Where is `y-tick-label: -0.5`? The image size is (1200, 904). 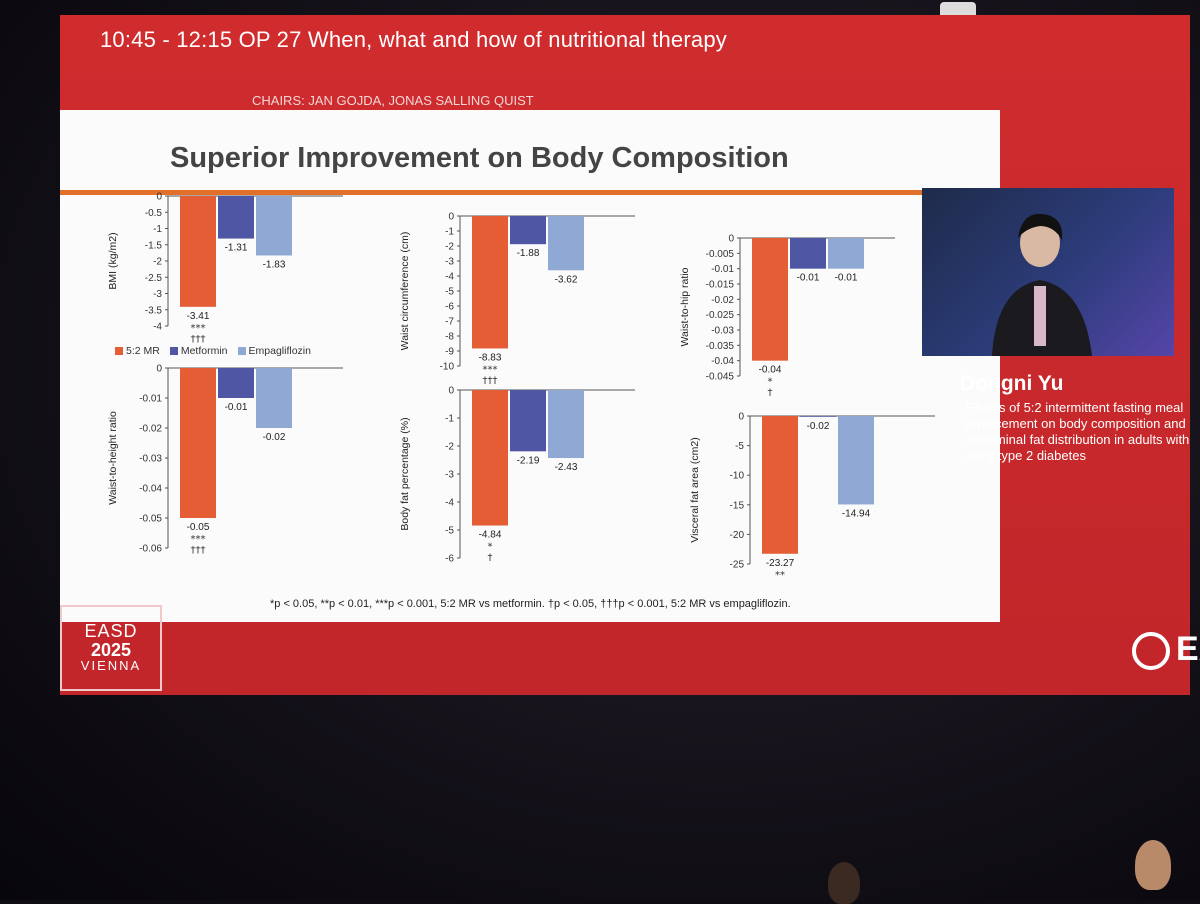
y-tick-label: -0.5 is located at coordinates (154, 213).